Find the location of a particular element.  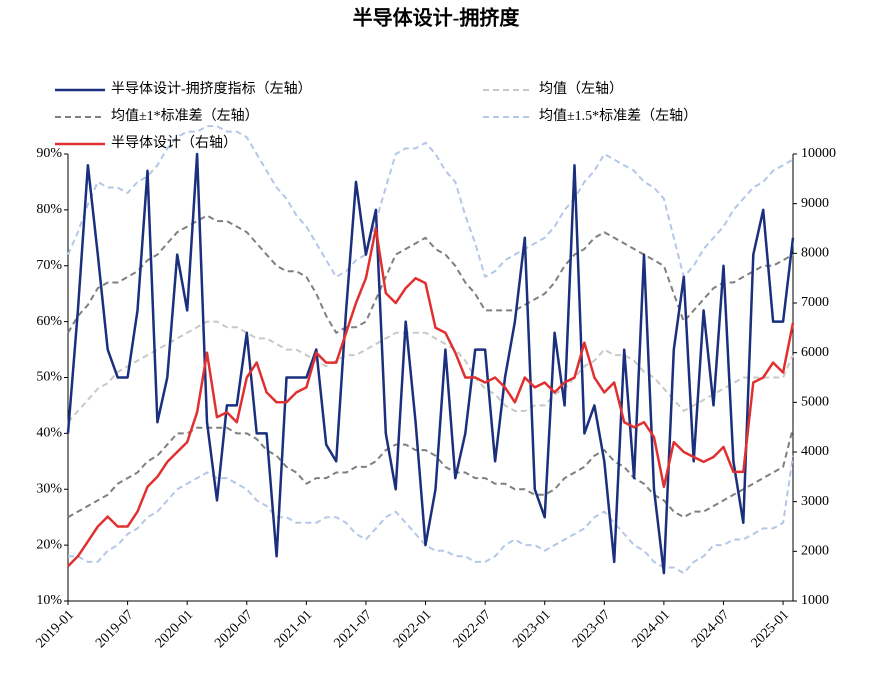

y2-tick-label: 6000 is located at coordinates (815, 352).